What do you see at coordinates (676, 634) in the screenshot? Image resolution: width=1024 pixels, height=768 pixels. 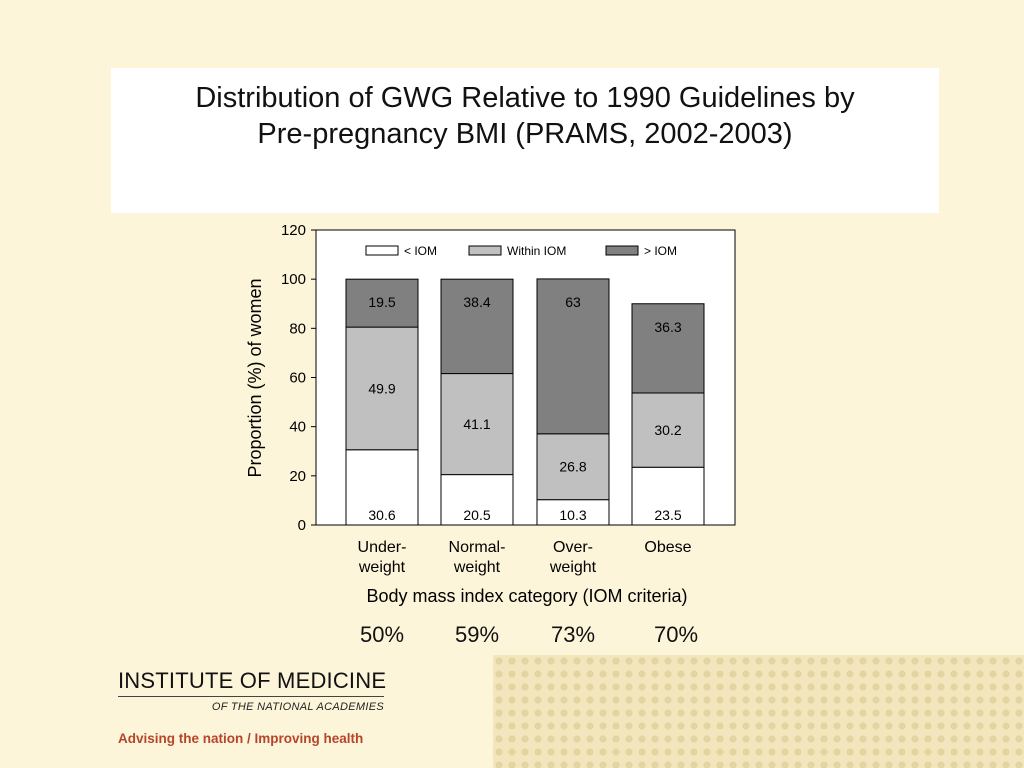 I see `percent-label-obese: 70%` at bounding box center [676, 634].